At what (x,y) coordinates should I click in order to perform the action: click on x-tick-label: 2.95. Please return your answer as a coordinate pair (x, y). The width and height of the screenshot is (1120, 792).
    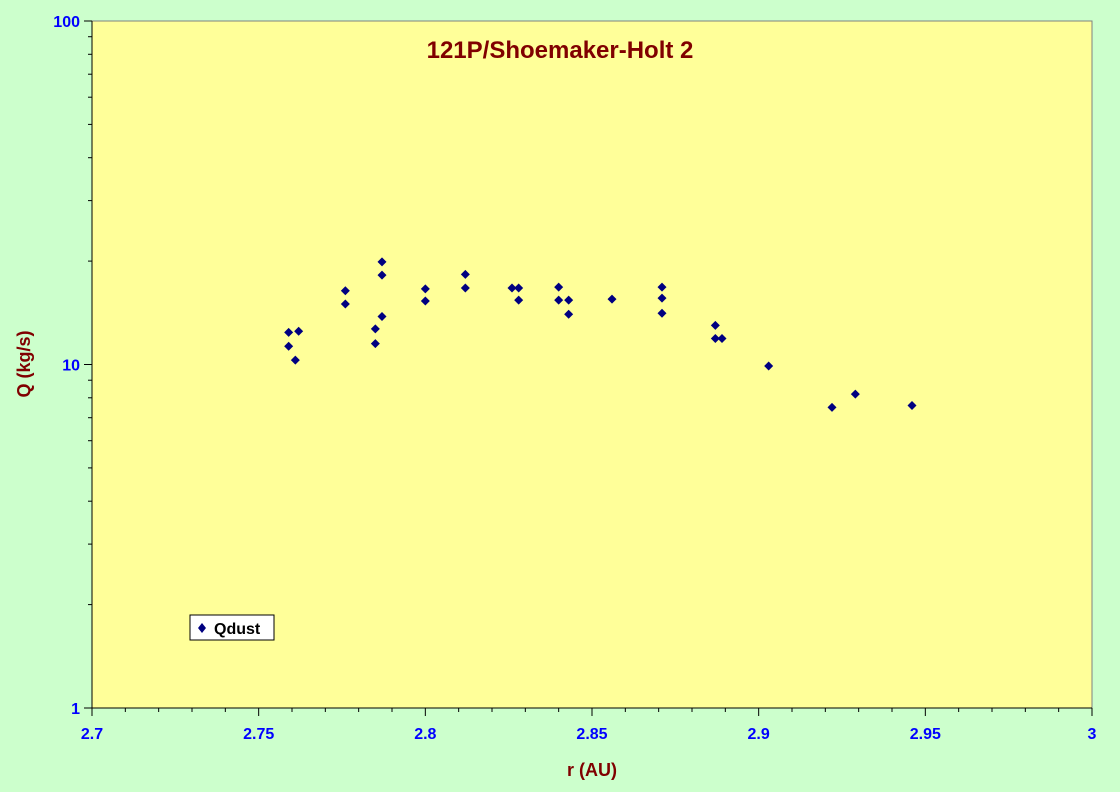
    Looking at the image, I should click on (925, 734).